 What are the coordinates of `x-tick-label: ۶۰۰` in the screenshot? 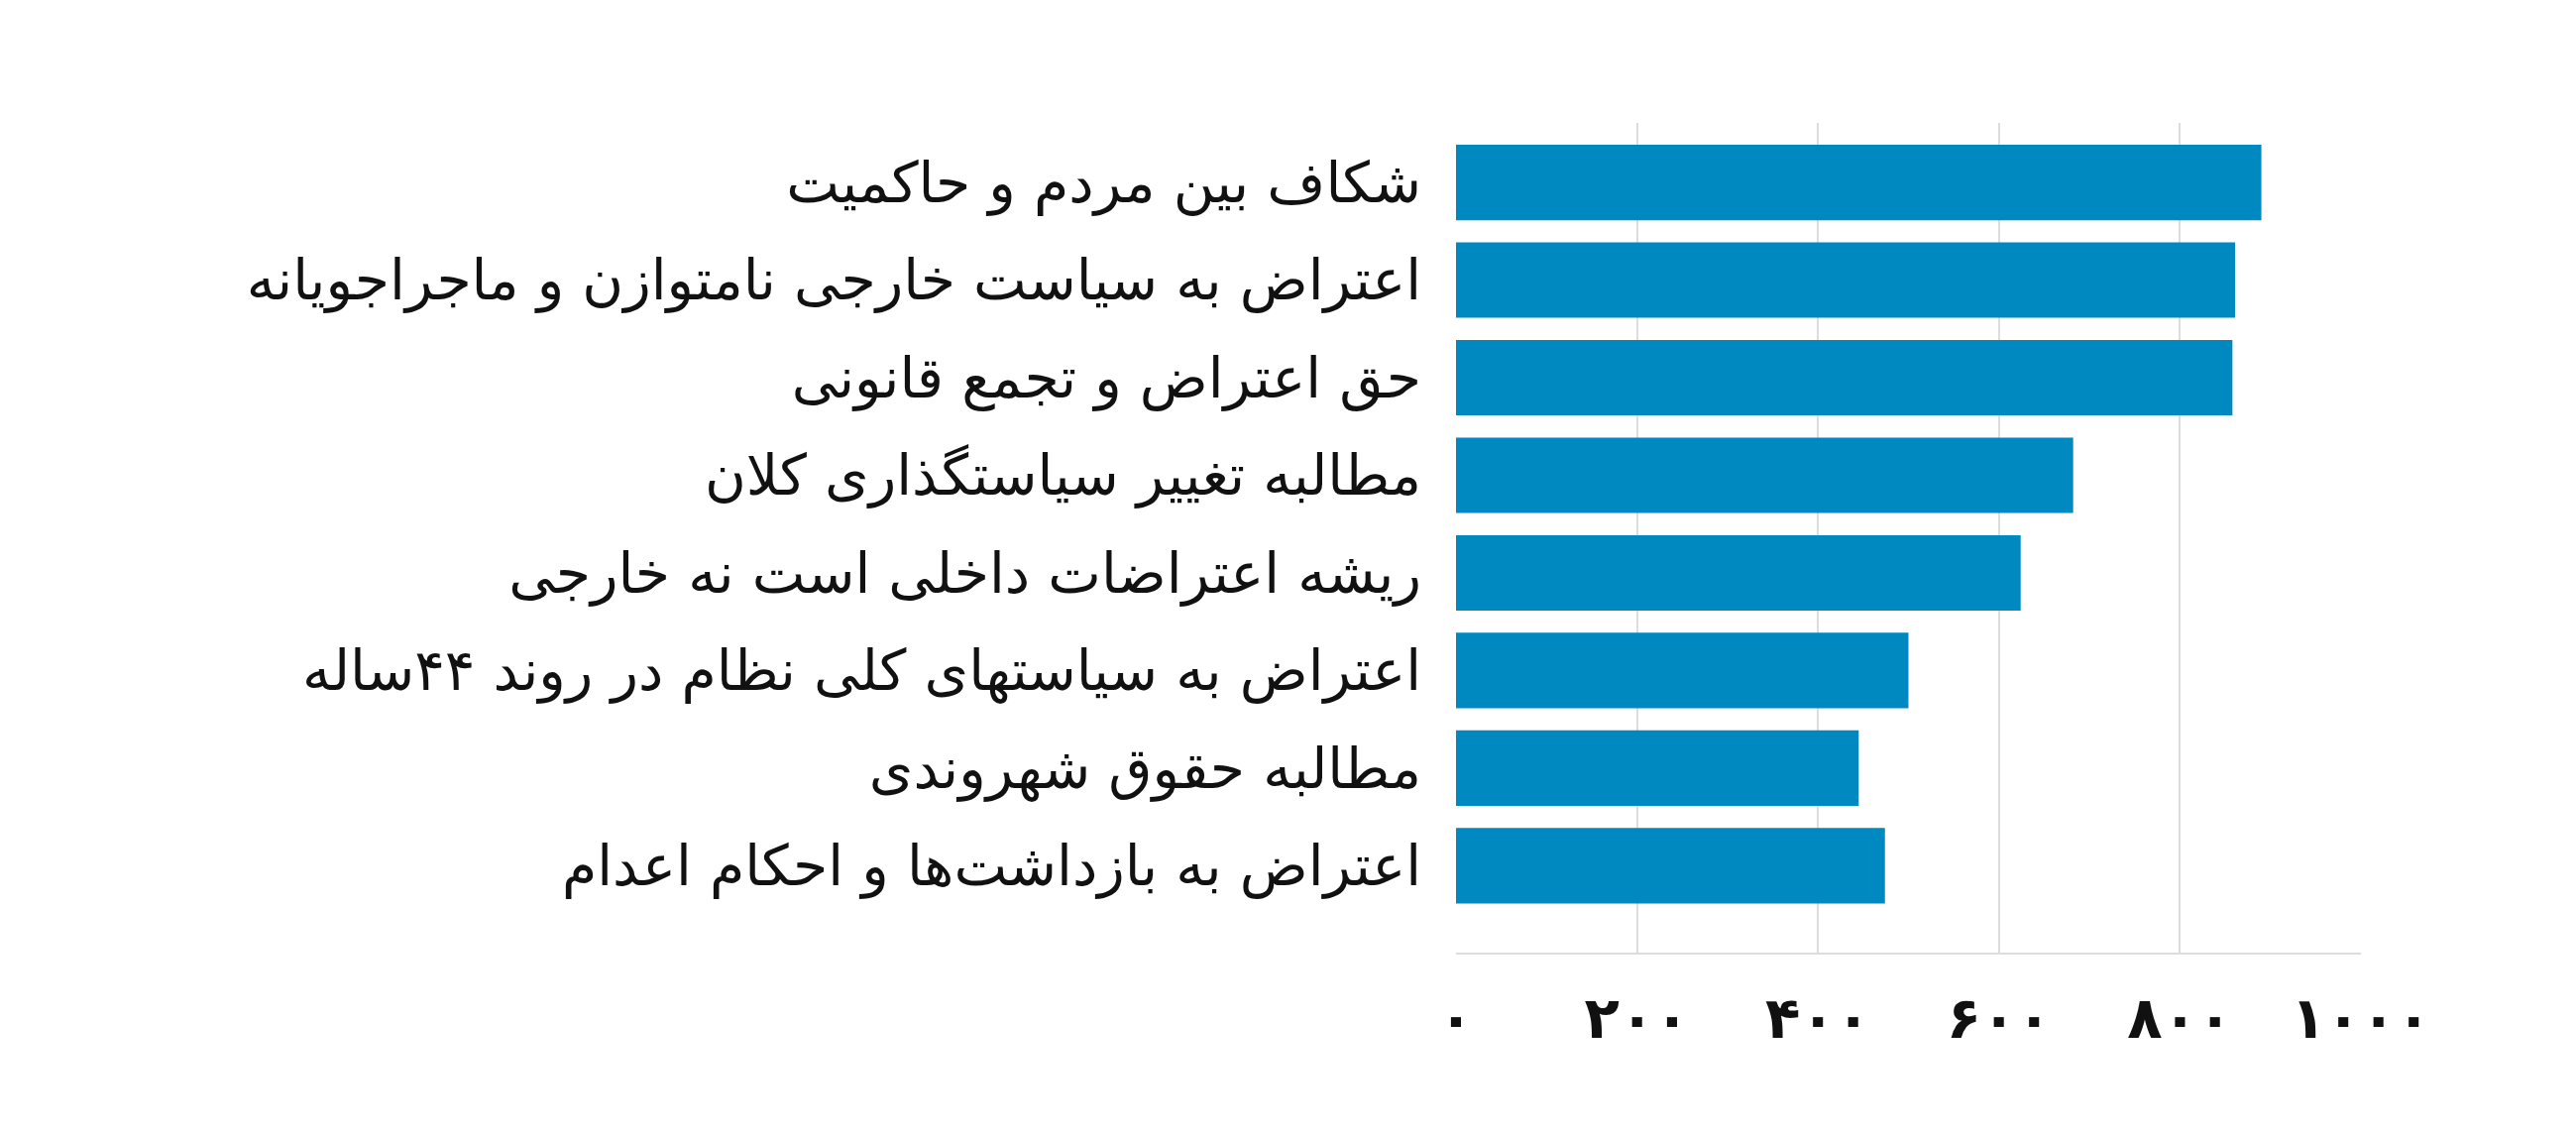 It's located at (1999, 1017).